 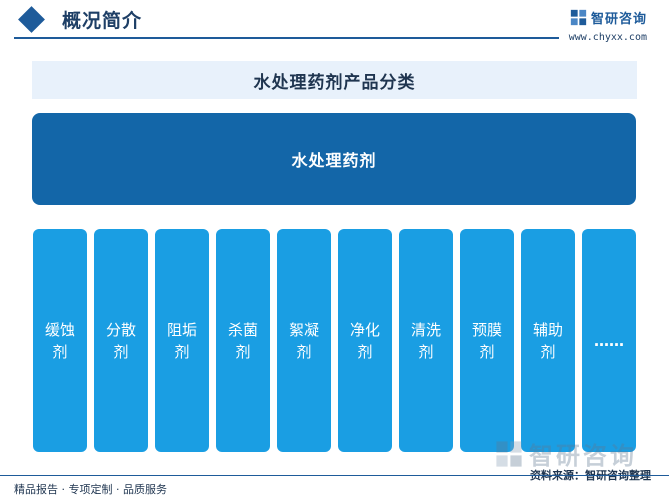 What do you see at coordinates (618, 19) in the screenshot?
I see `brand-name: 智研咨询` at bounding box center [618, 19].